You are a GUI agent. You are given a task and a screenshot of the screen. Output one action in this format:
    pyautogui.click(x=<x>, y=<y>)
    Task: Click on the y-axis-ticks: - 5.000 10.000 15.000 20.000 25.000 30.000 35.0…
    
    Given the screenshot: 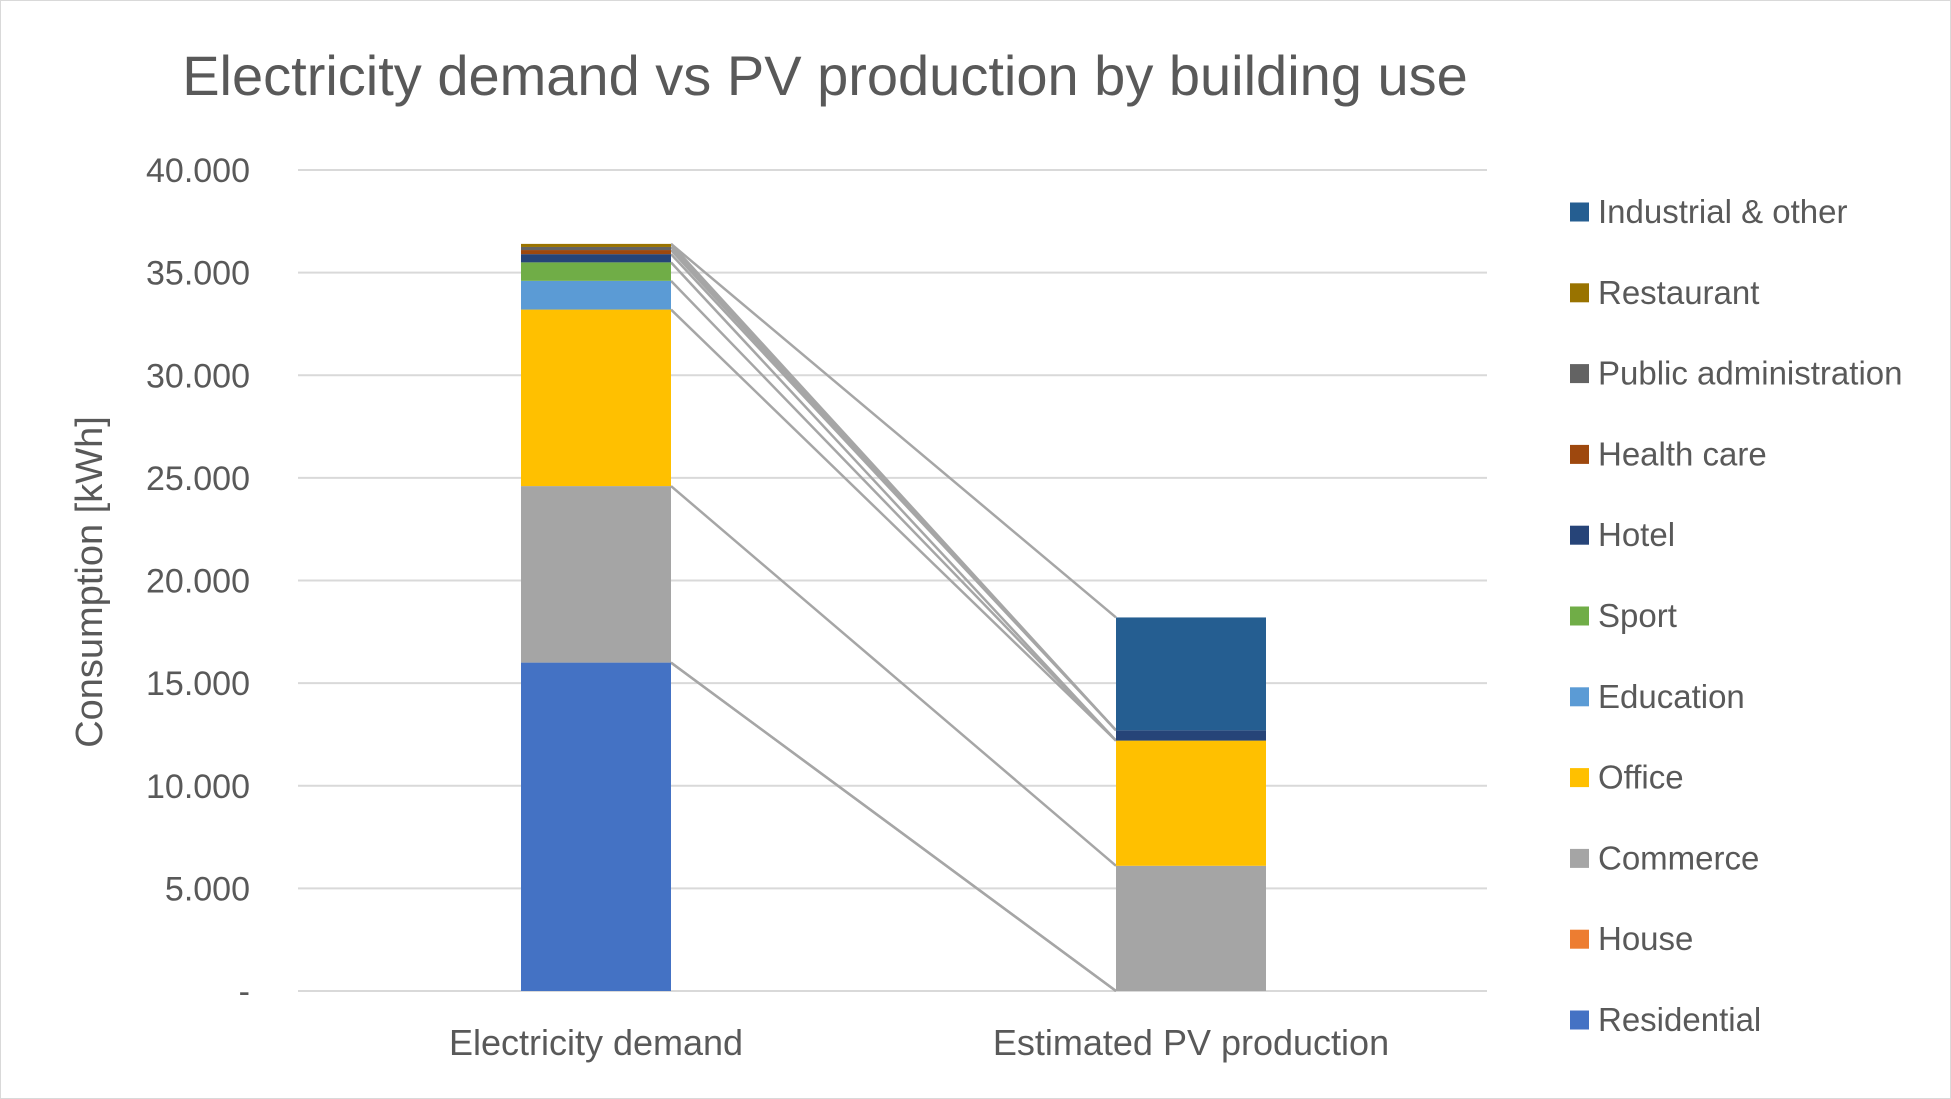 What is the action you would take?
    pyautogui.click(x=198, y=581)
    